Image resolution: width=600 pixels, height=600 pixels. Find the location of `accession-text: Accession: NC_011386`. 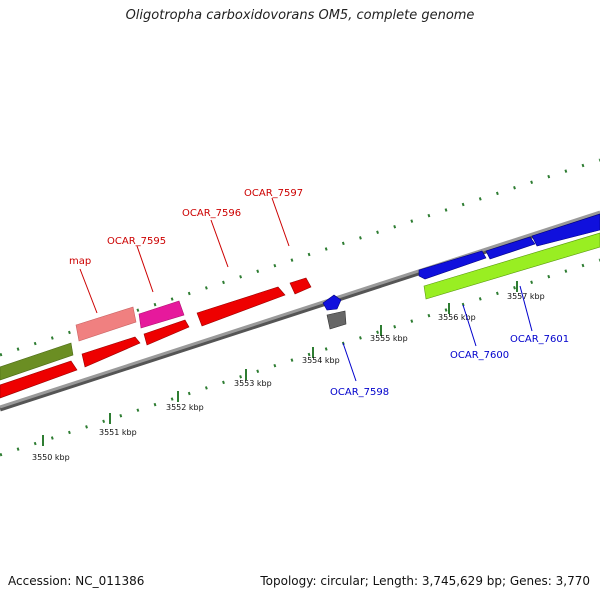

accession-text: Accession: NC_011386 is located at coordinates (76, 581).